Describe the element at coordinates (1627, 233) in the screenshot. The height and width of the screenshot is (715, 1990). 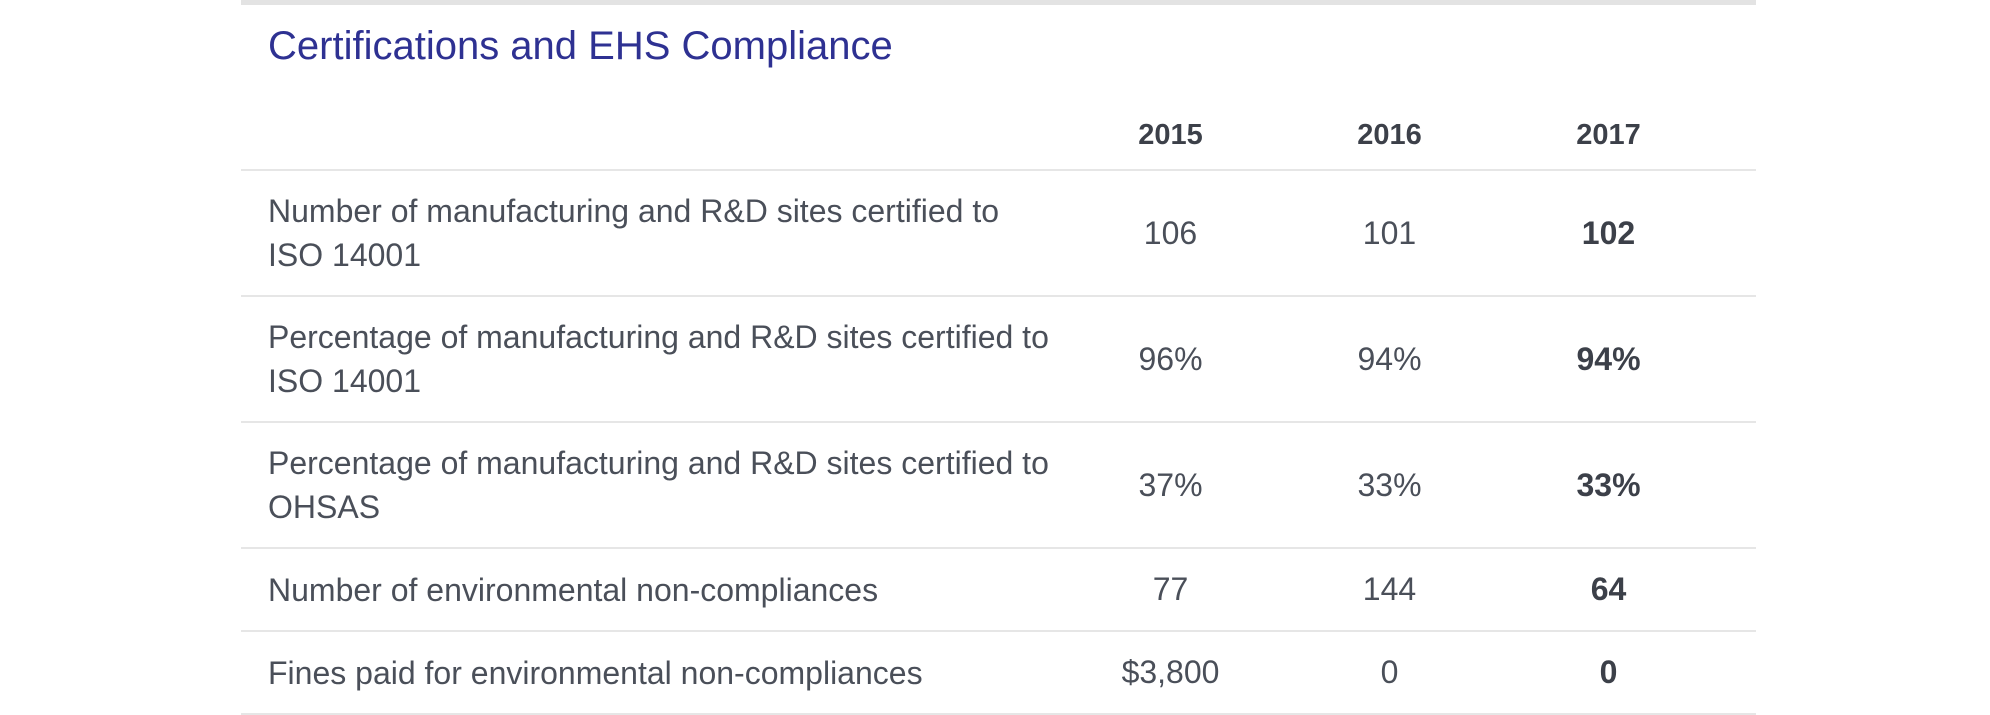
I see `cell-2017: 102` at that location.